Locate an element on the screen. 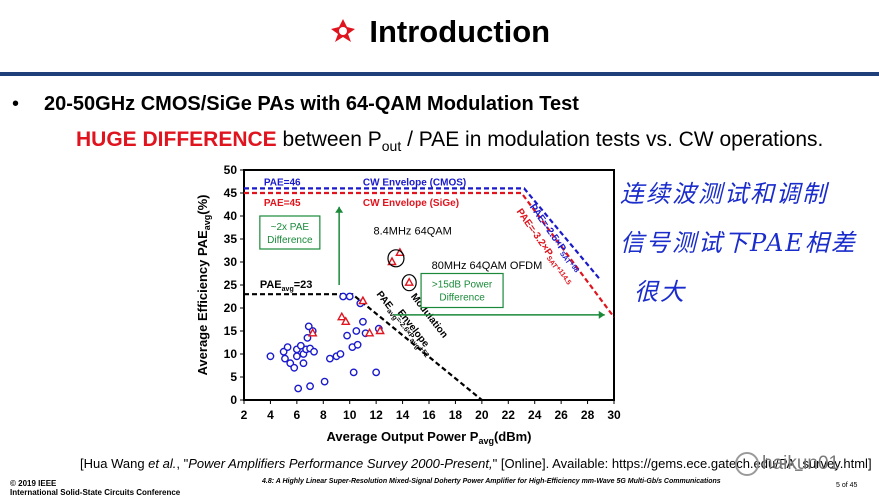 This screenshot has width=879, height=501. x-tick-label: 4 is located at coordinates (270, 415).